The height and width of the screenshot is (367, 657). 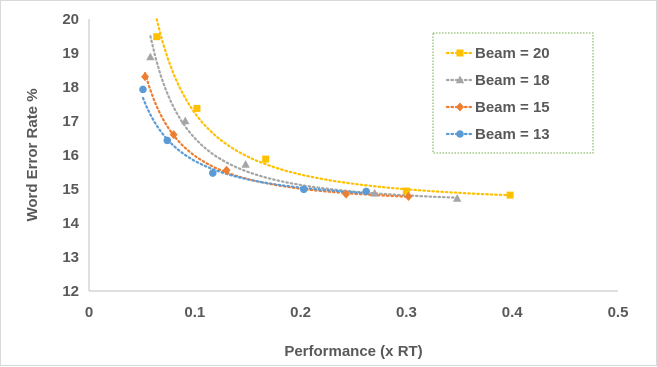 What do you see at coordinates (300, 312) in the screenshot?
I see `x-tick-label: 0.2` at bounding box center [300, 312].